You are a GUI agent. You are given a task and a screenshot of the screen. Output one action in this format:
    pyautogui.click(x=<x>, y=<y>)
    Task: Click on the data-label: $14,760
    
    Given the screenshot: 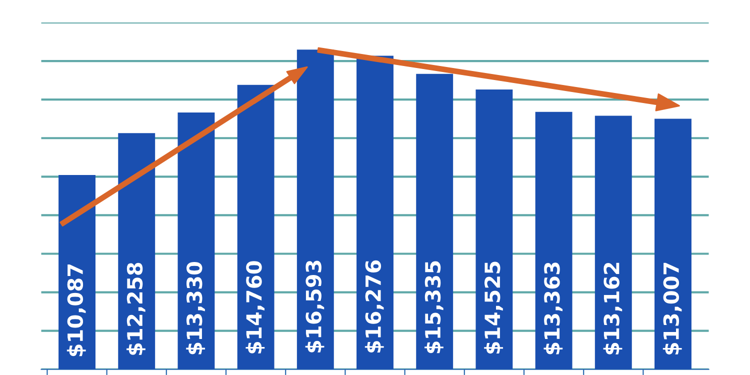 What is the action you would take?
    pyautogui.click(x=255, y=307)
    